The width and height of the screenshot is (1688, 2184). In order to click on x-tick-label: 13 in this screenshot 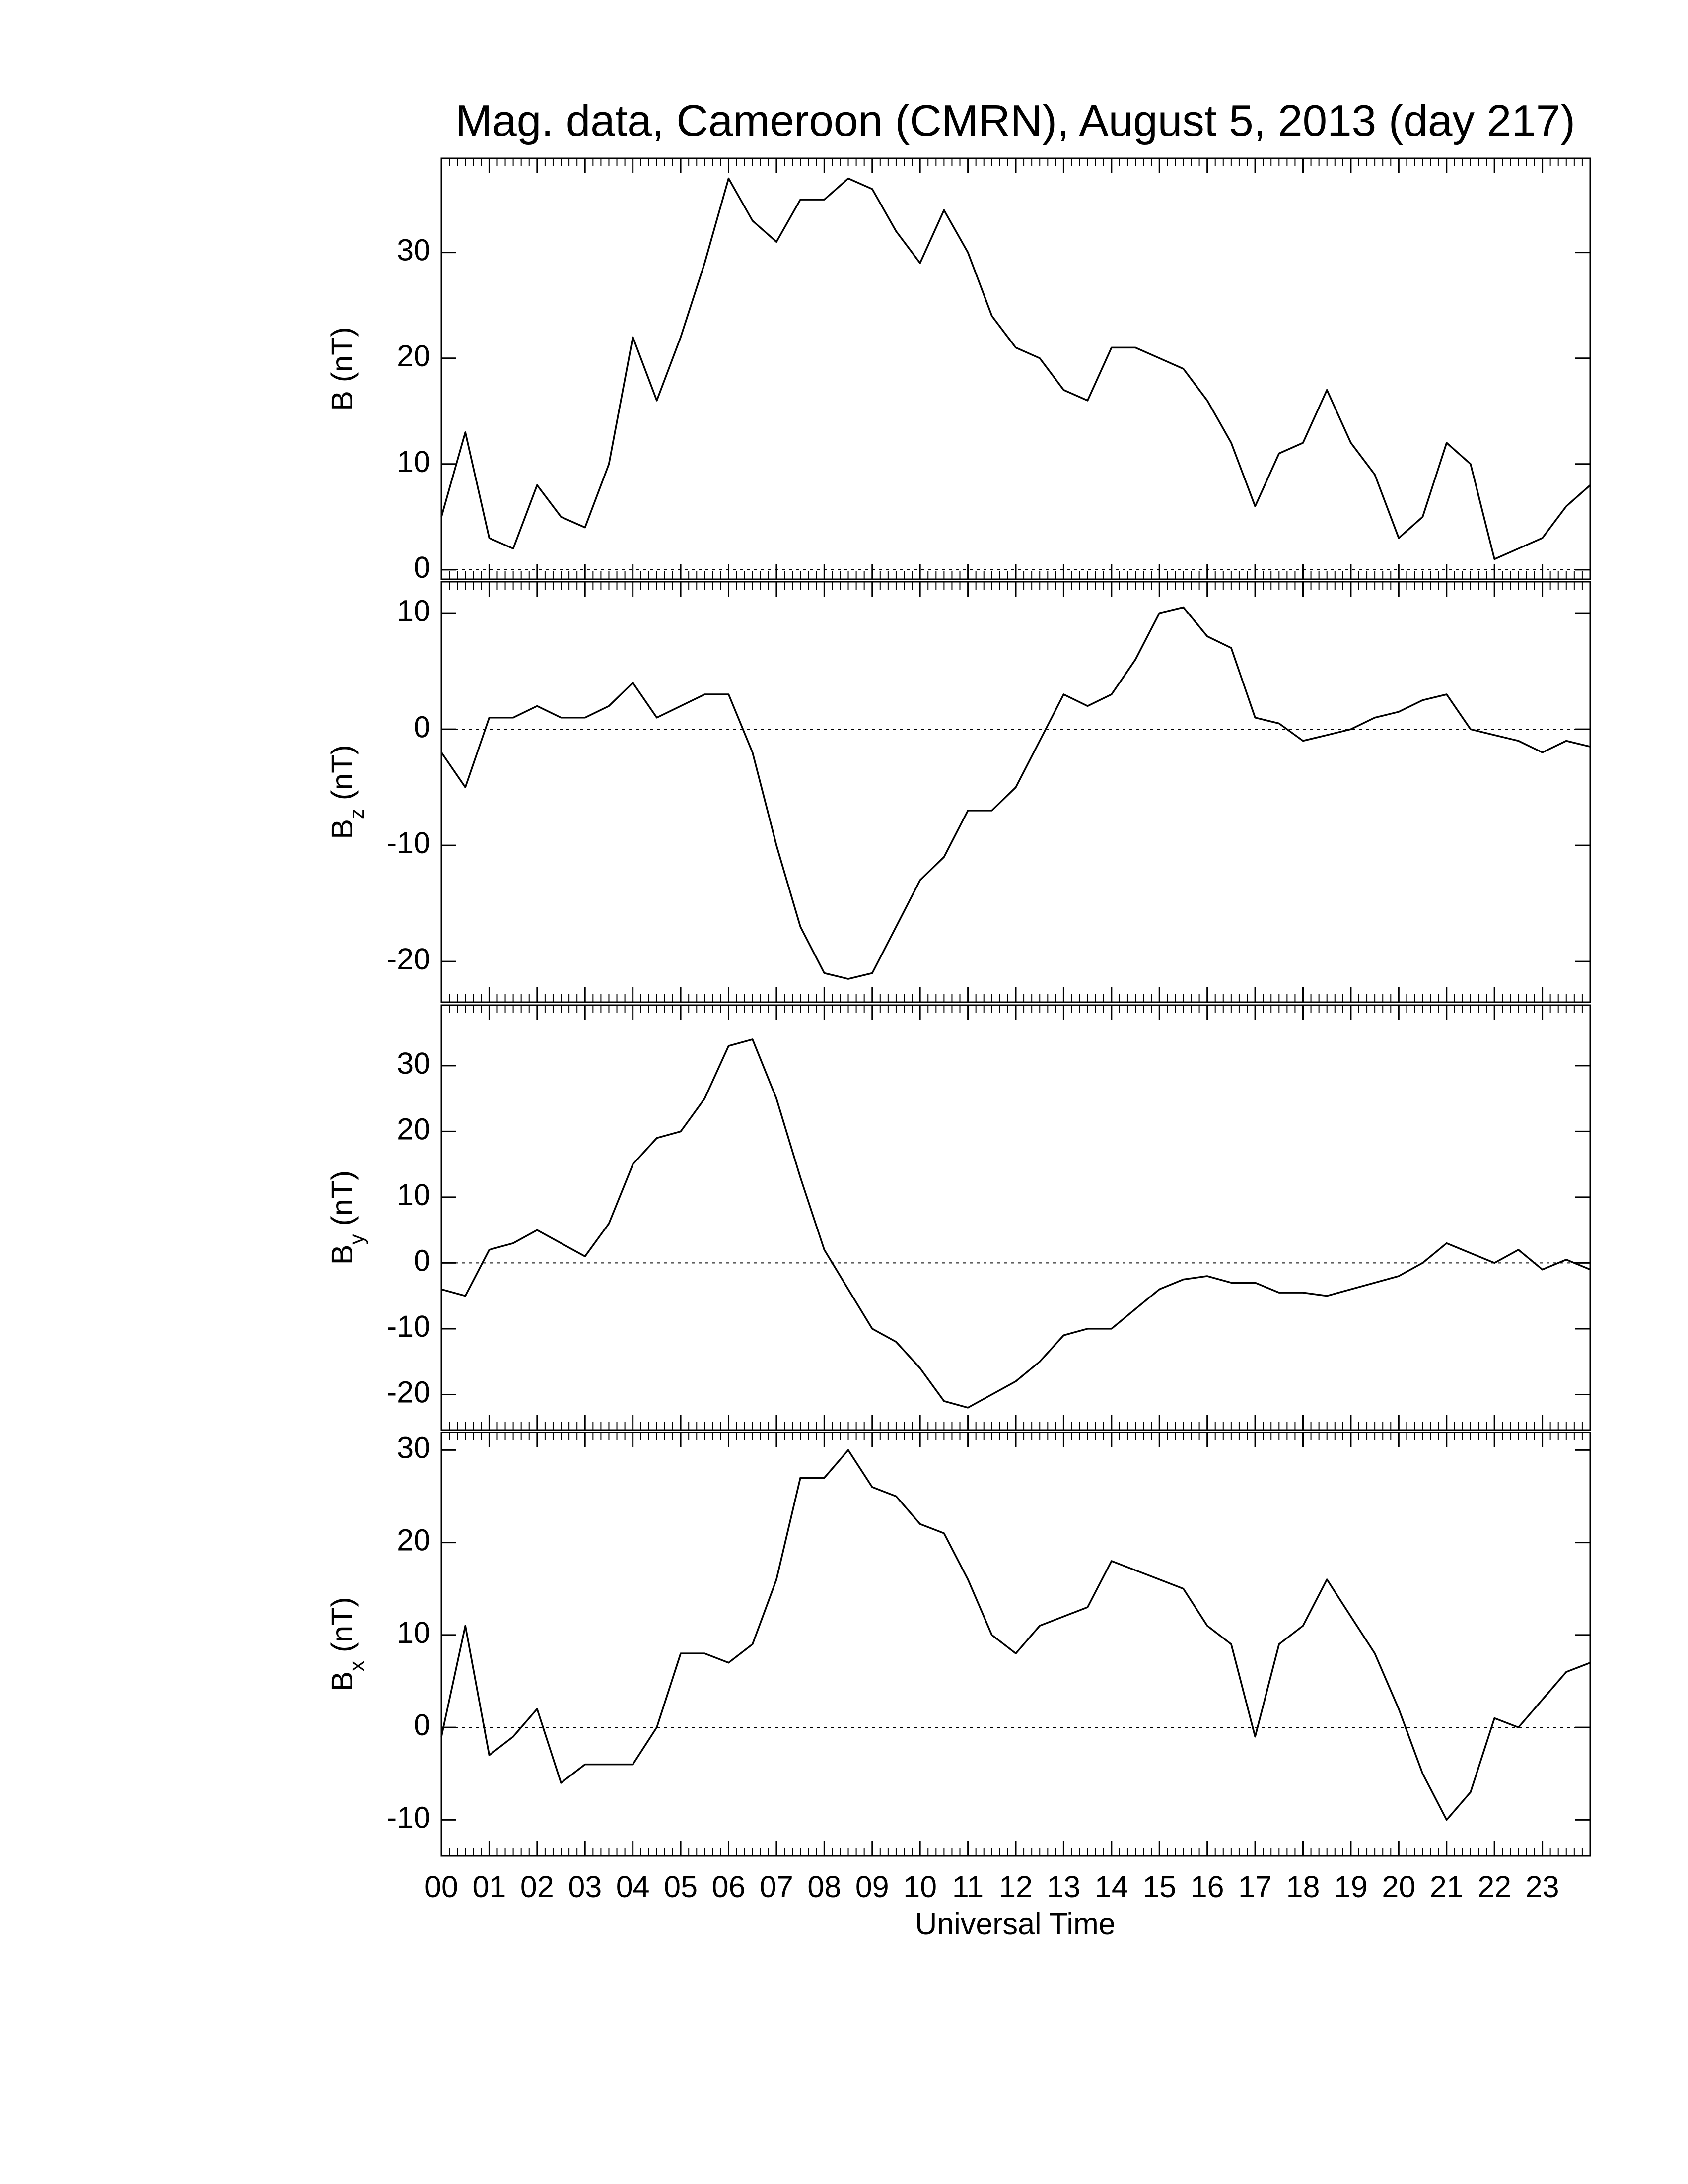, I will do `click(1063, 1887)`.